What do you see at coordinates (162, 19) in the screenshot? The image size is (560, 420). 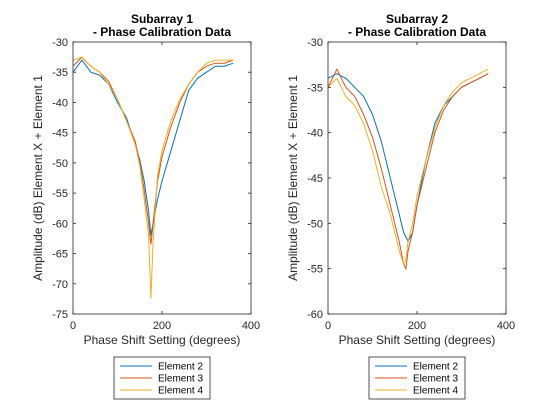 I see `chart-title-line-1: Subarray 1` at bounding box center [162, 19].